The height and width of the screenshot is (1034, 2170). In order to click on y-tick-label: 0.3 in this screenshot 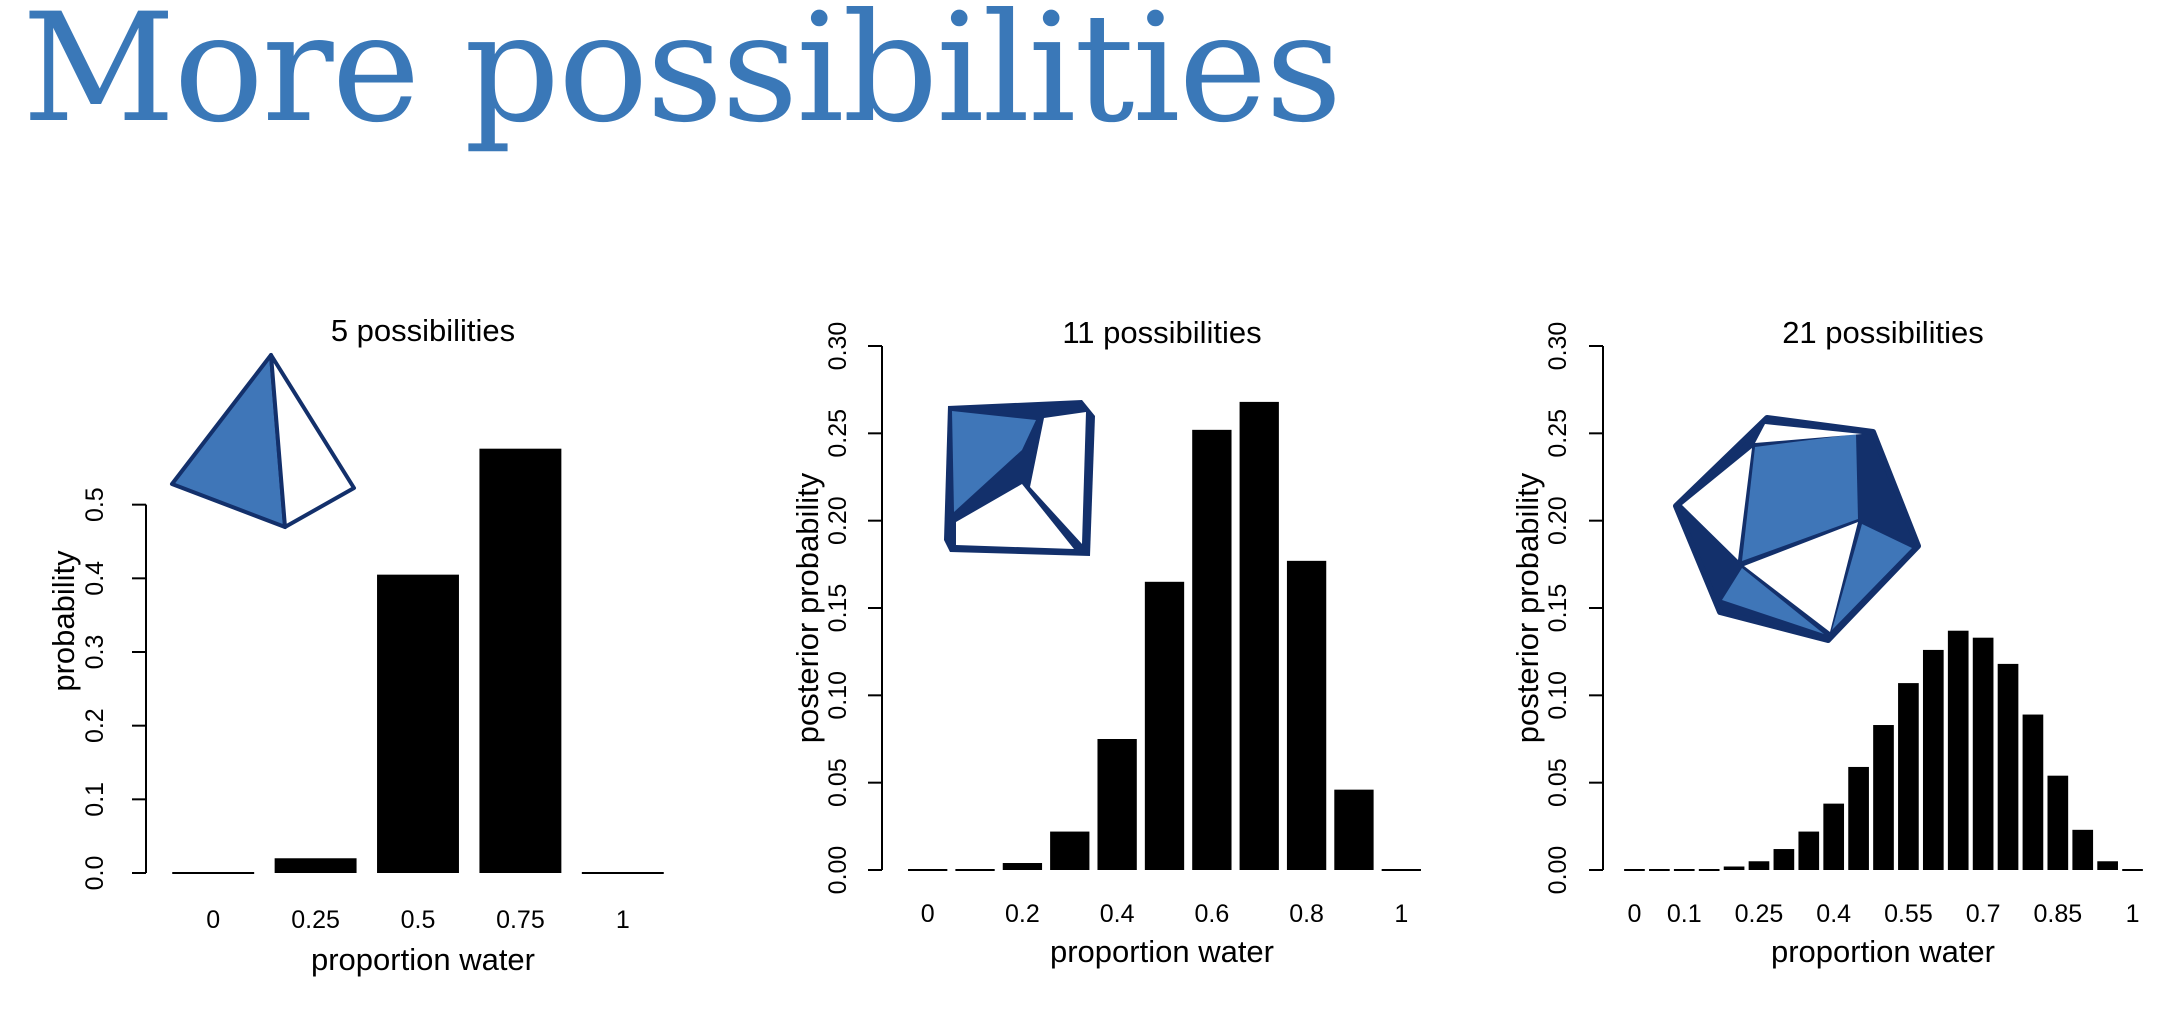, I will do `click(95, 652)`.